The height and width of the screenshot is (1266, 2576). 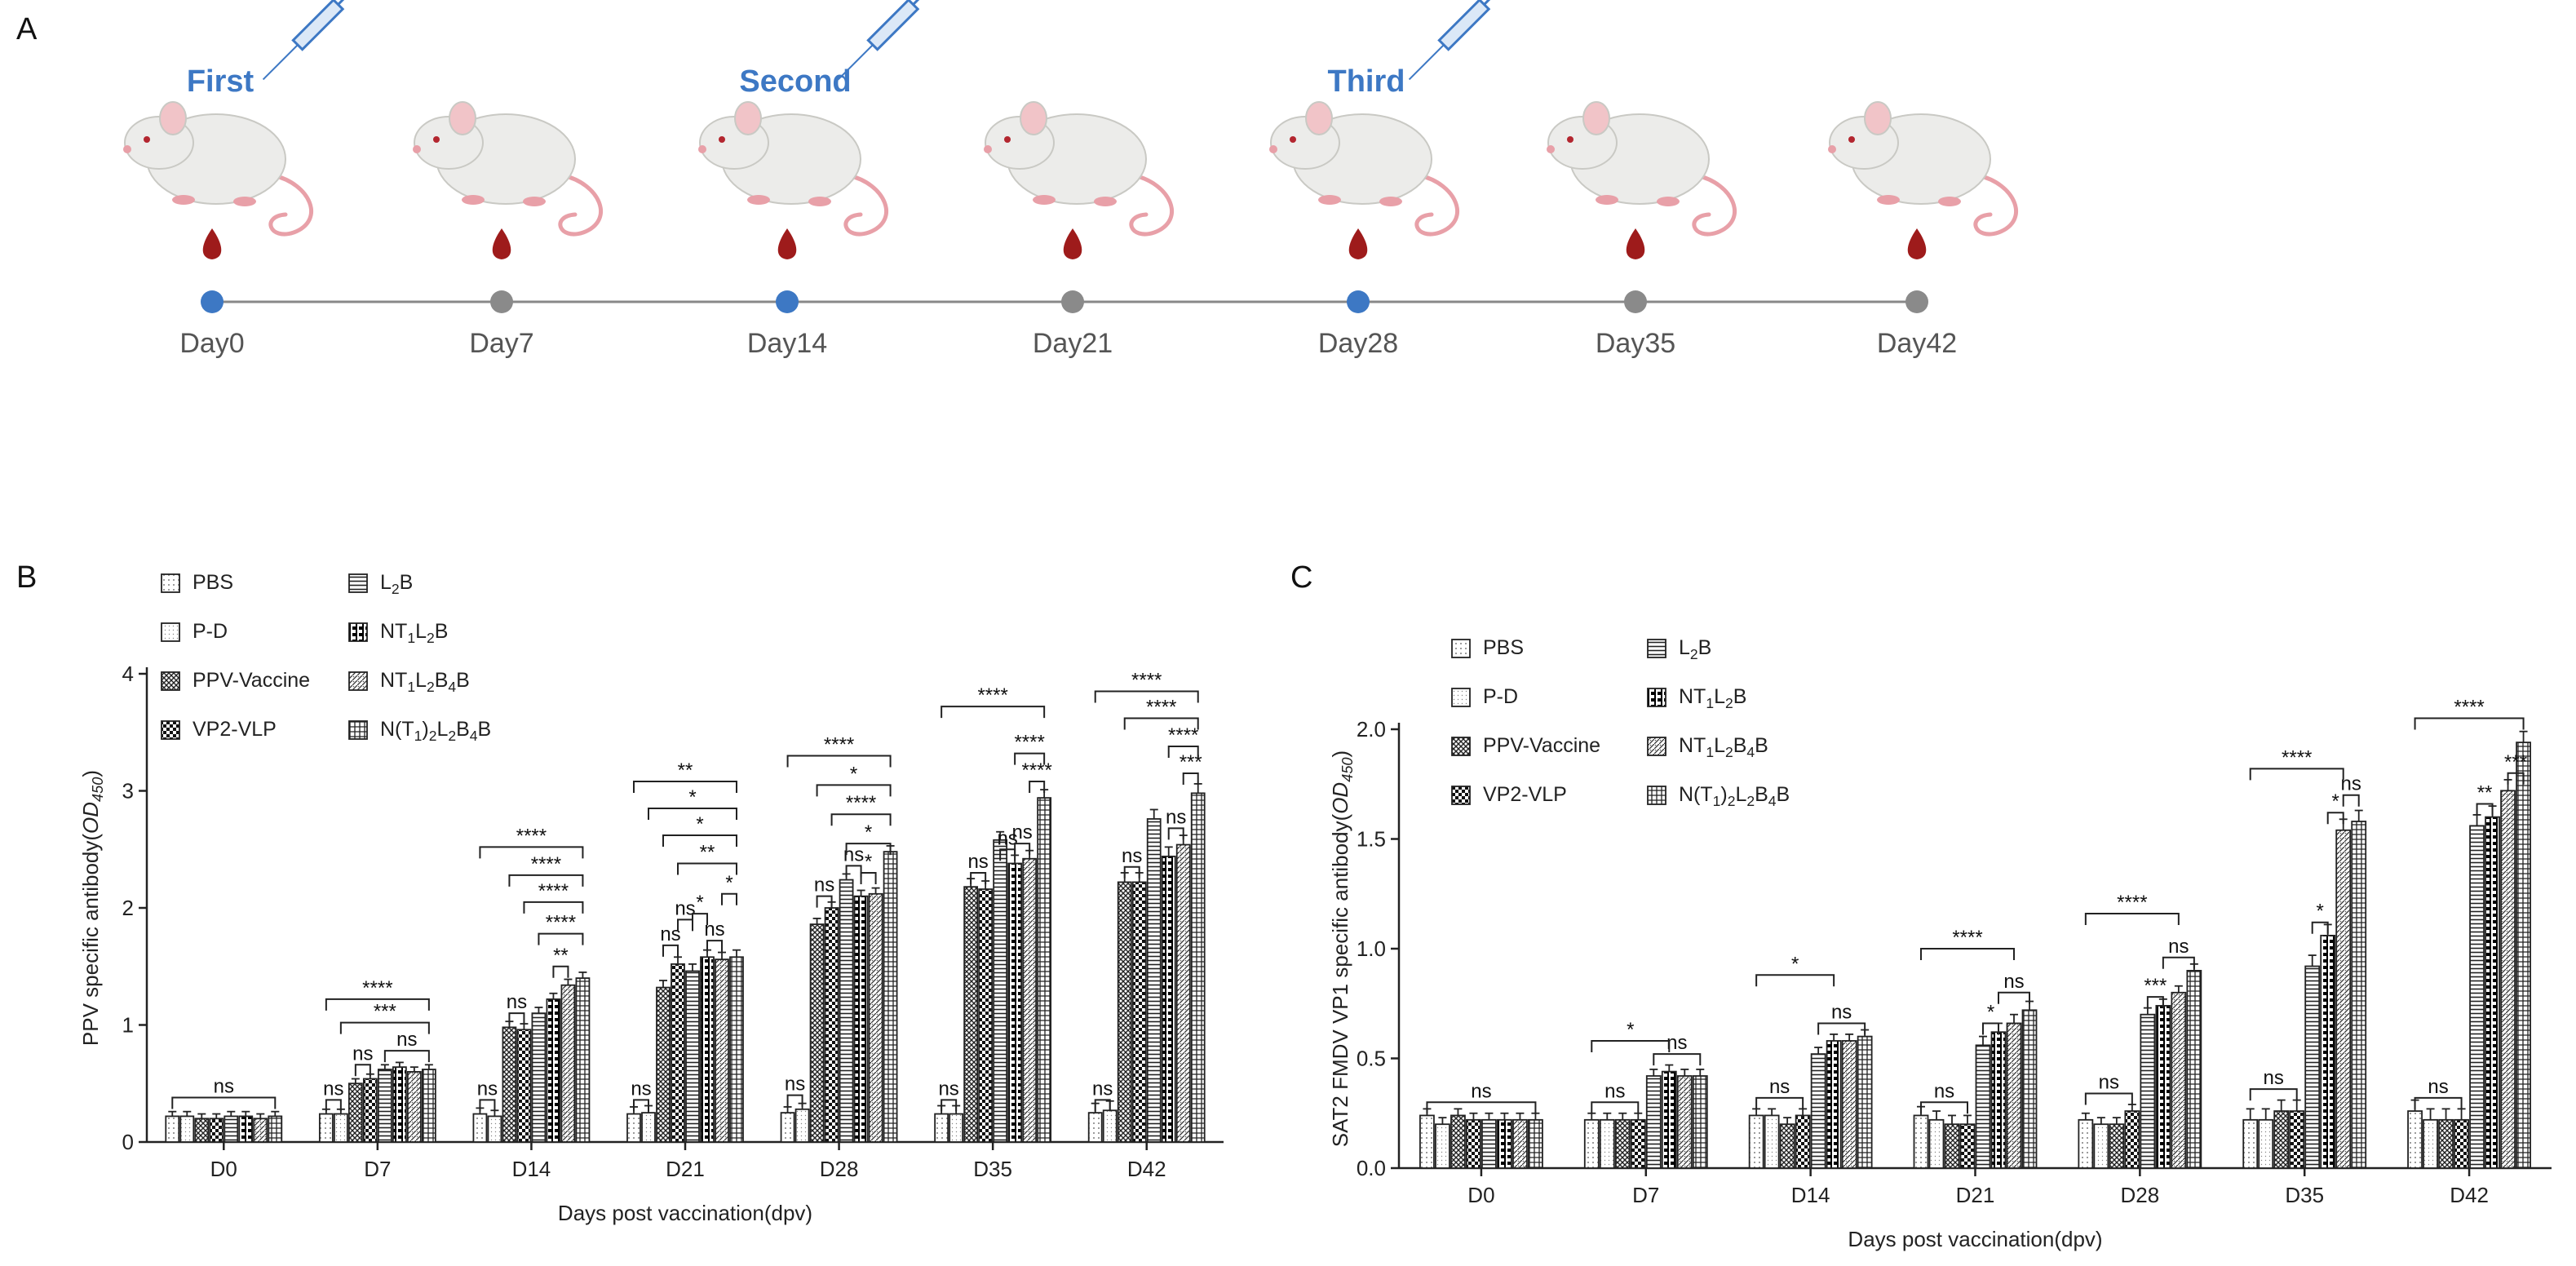 What do you see at coordinates (2140, 1195) in the screenshot?
I see `x-tick-label: D28` at bounding box center [2140, 1195].